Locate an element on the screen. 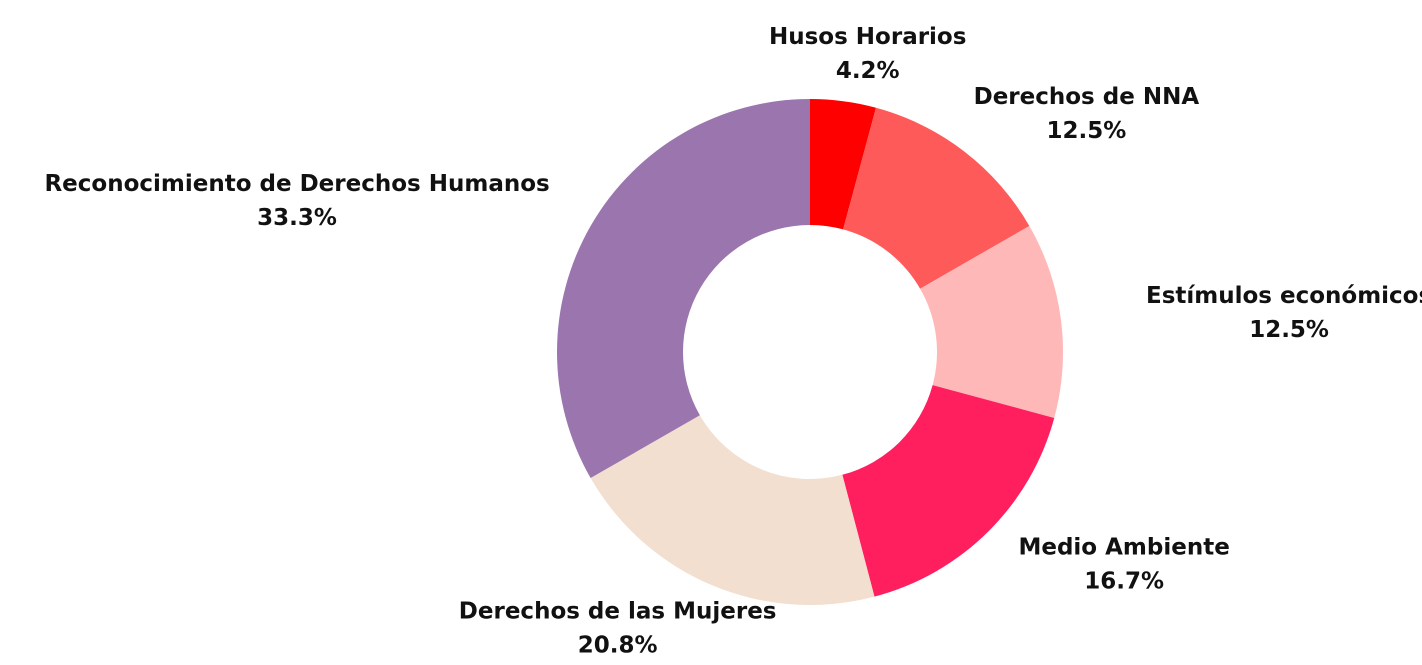  slice-label: Reconocimiento de Derechos Humanos is located at coordinates (296, 184).